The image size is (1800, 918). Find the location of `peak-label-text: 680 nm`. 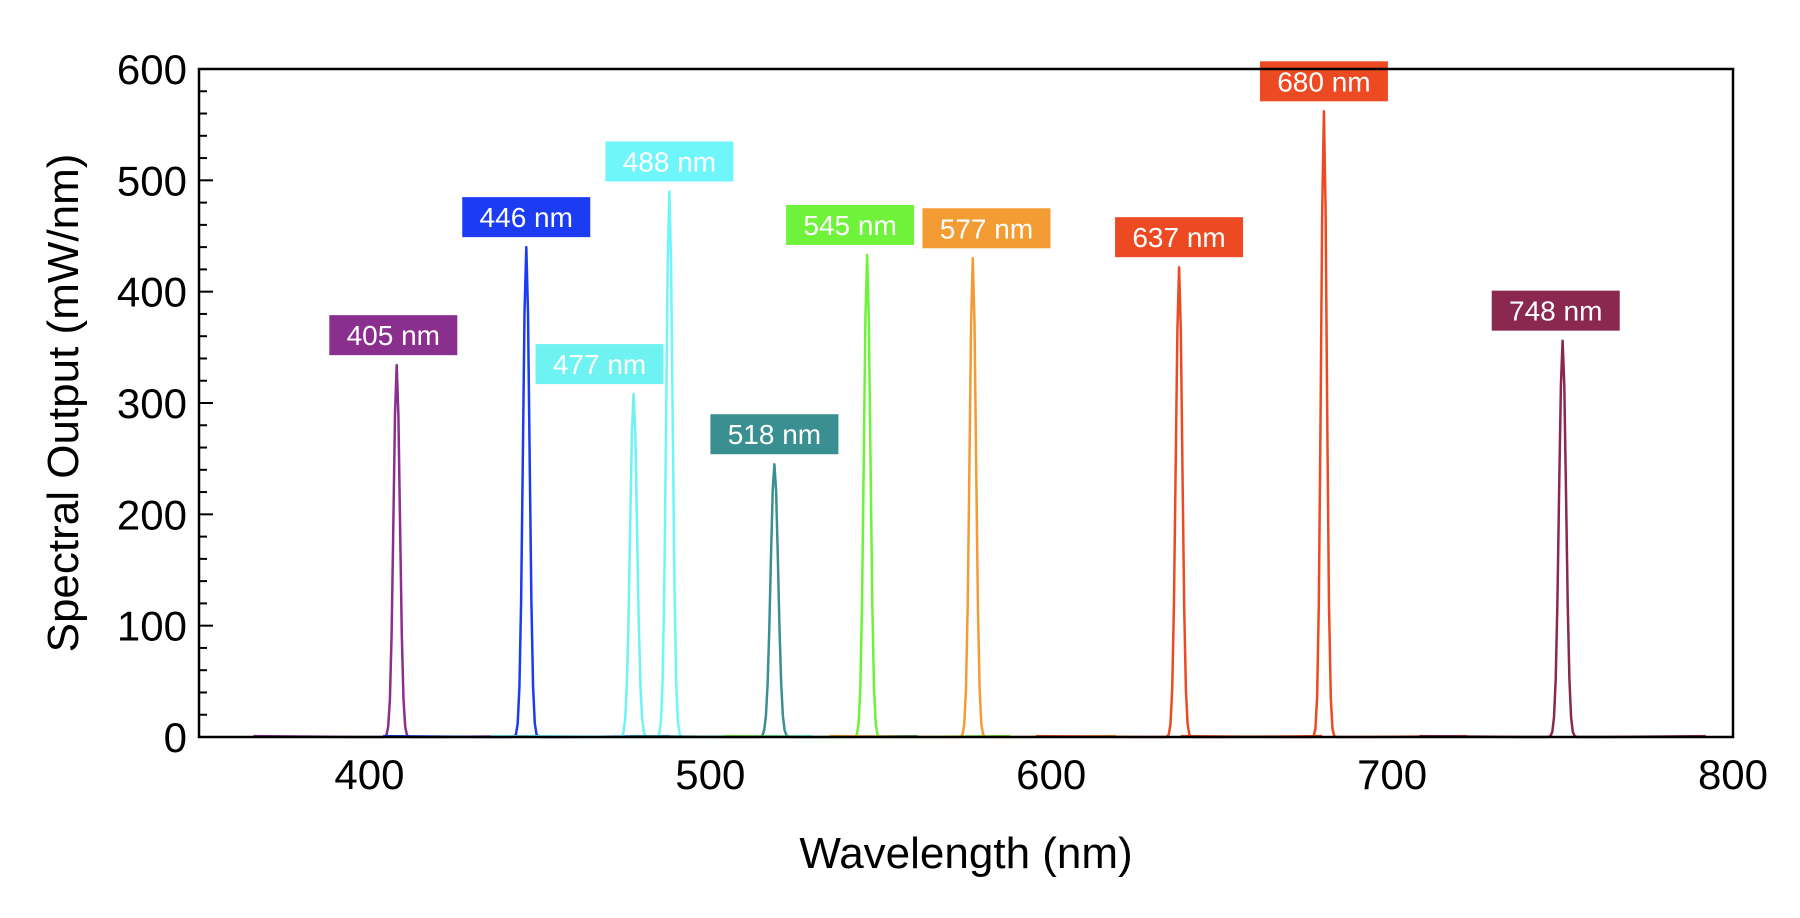

peak-label-text: 680 nm is located at coordinates (1323, 81).